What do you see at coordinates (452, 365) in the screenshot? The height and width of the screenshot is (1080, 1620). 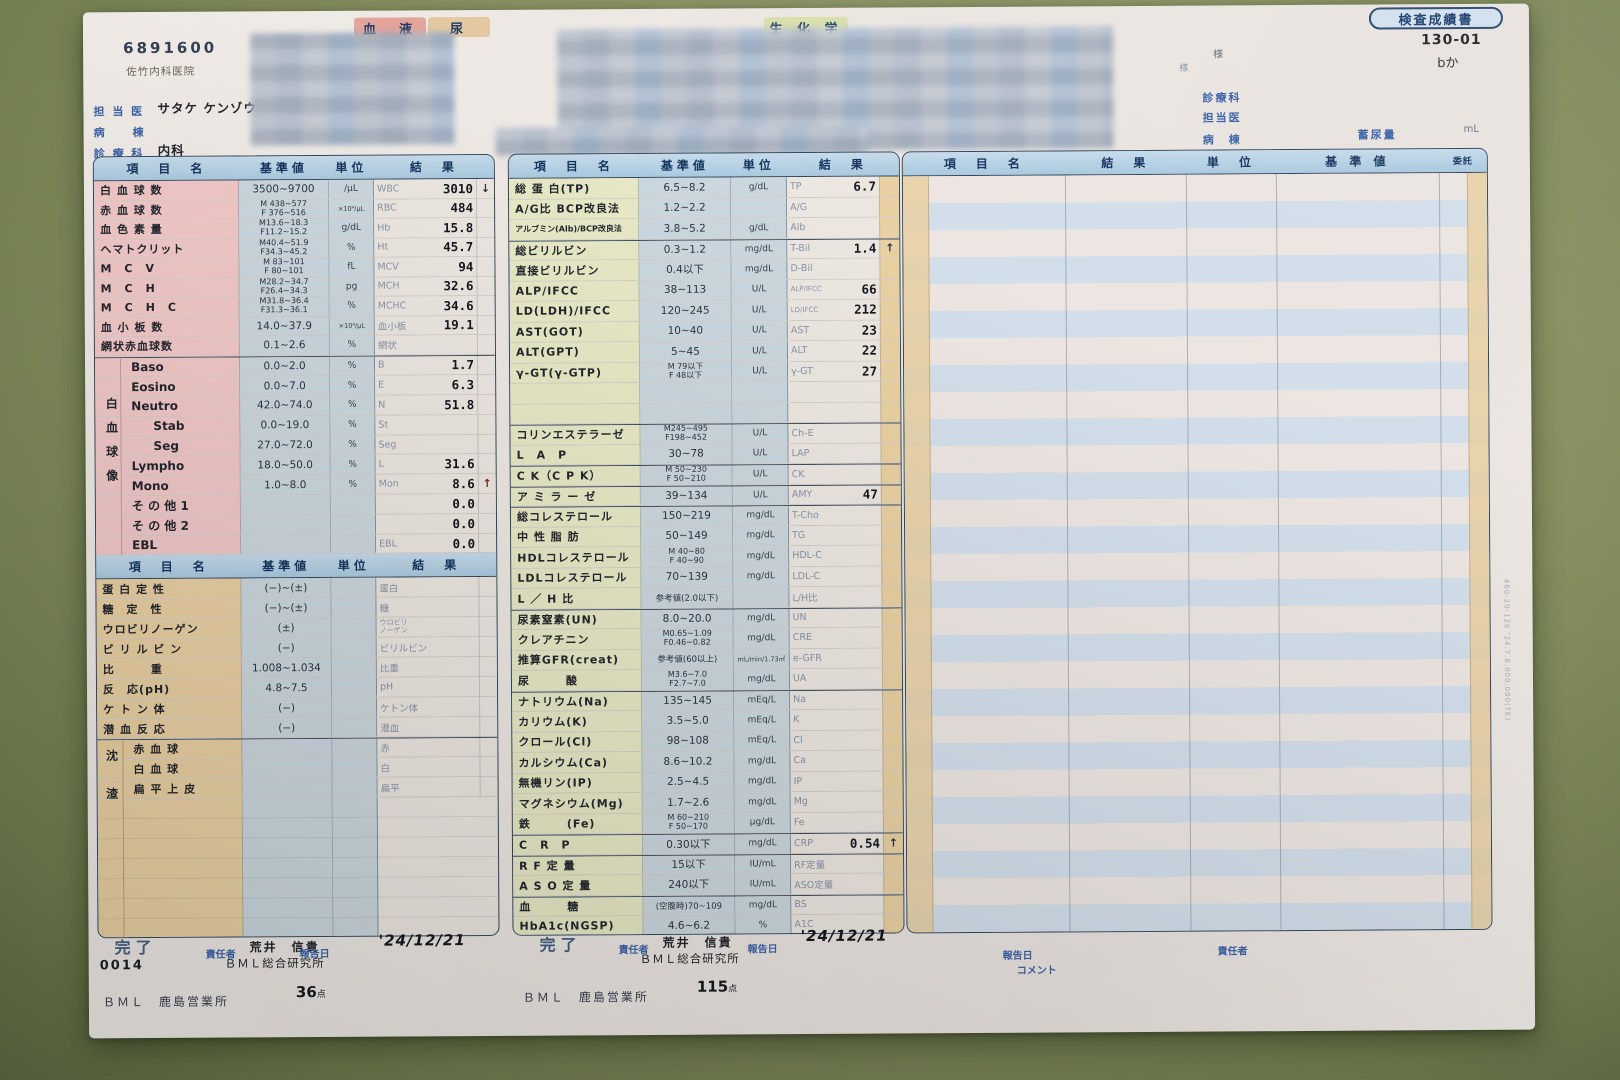 I see `result-value-cell: 1.7` at bounding box center [452, 365].